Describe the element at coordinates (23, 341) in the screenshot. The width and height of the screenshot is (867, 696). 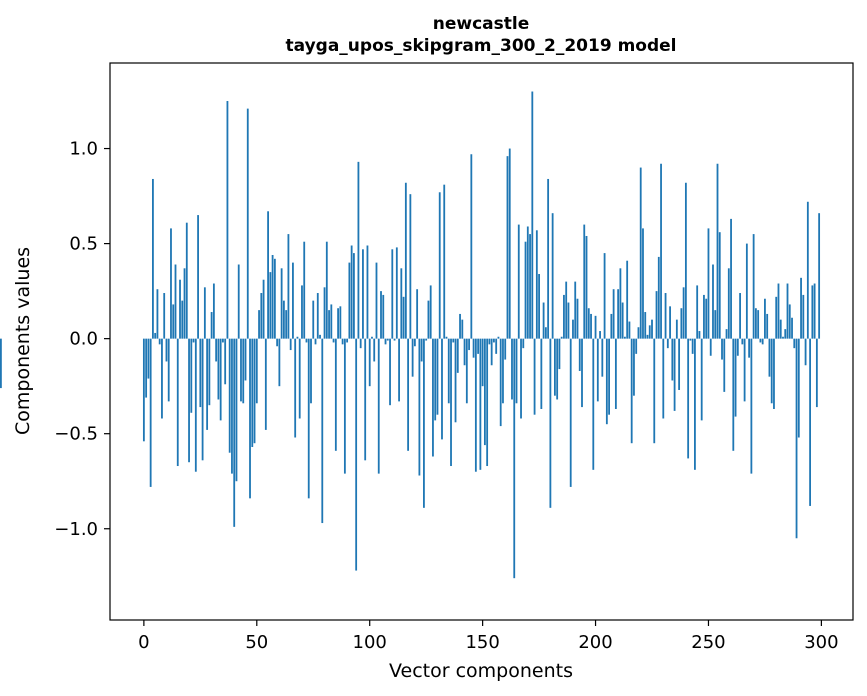
I see `y-axis-label: Components values` at that location.